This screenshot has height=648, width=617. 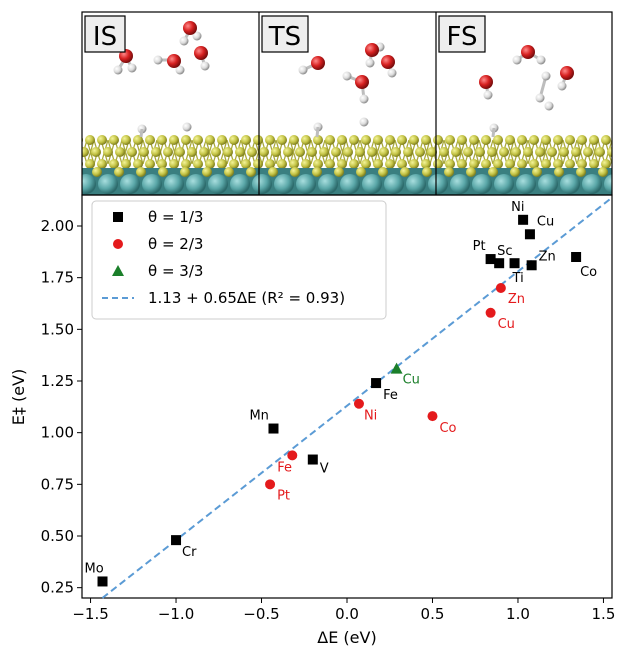 What do you see at coordinates (347, 614) in the screenshot?
I see `x-tick-label: 0.0` at bounding box center [347, 614].